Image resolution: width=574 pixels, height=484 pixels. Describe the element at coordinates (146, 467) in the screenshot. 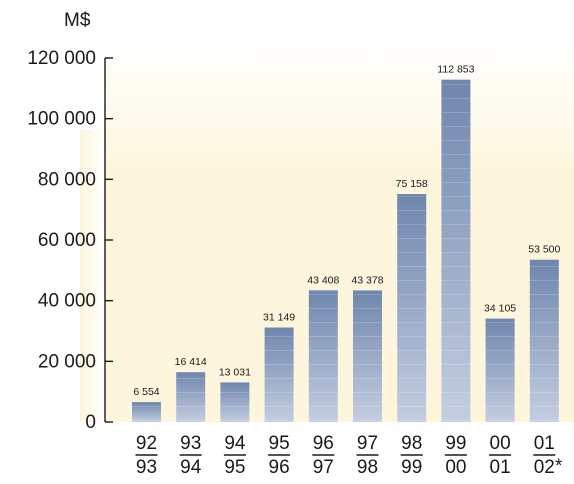

I see `x-tick-label-bottom: 93` at that location.